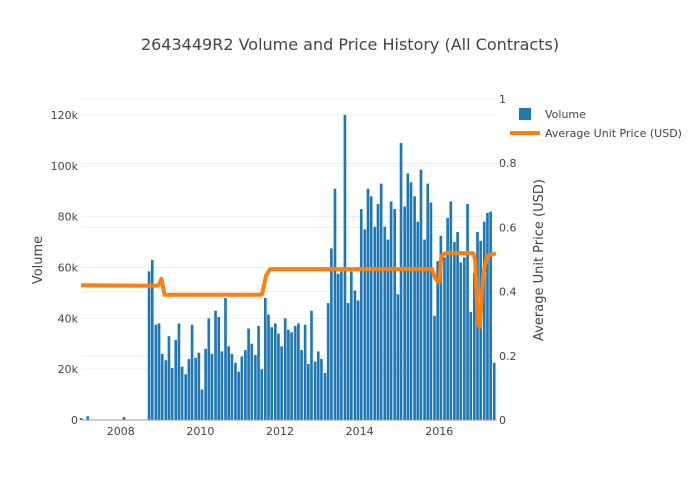  Describe the element at coordinates (288, 290) in the screenshot. I see `price-line-path` at that location.